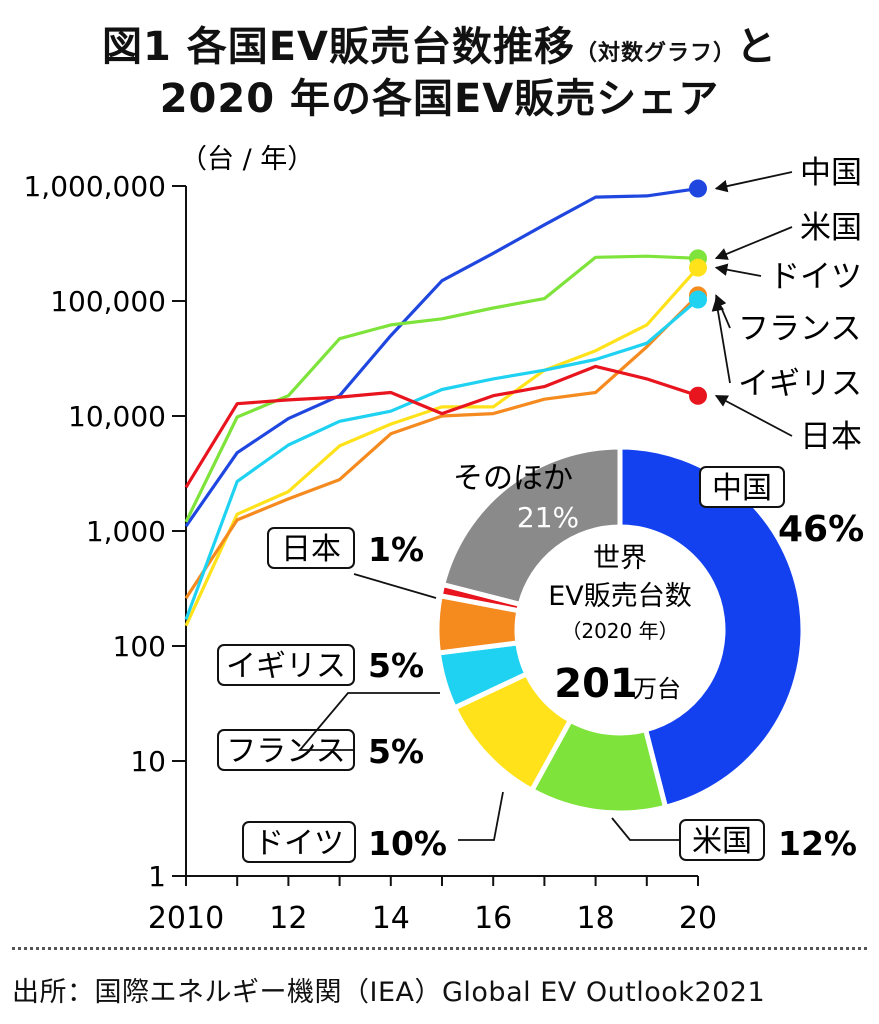  Describe the element at coordinates (620, 558) in the screenshot. I see `donut-center-line1: 世界` at that location.